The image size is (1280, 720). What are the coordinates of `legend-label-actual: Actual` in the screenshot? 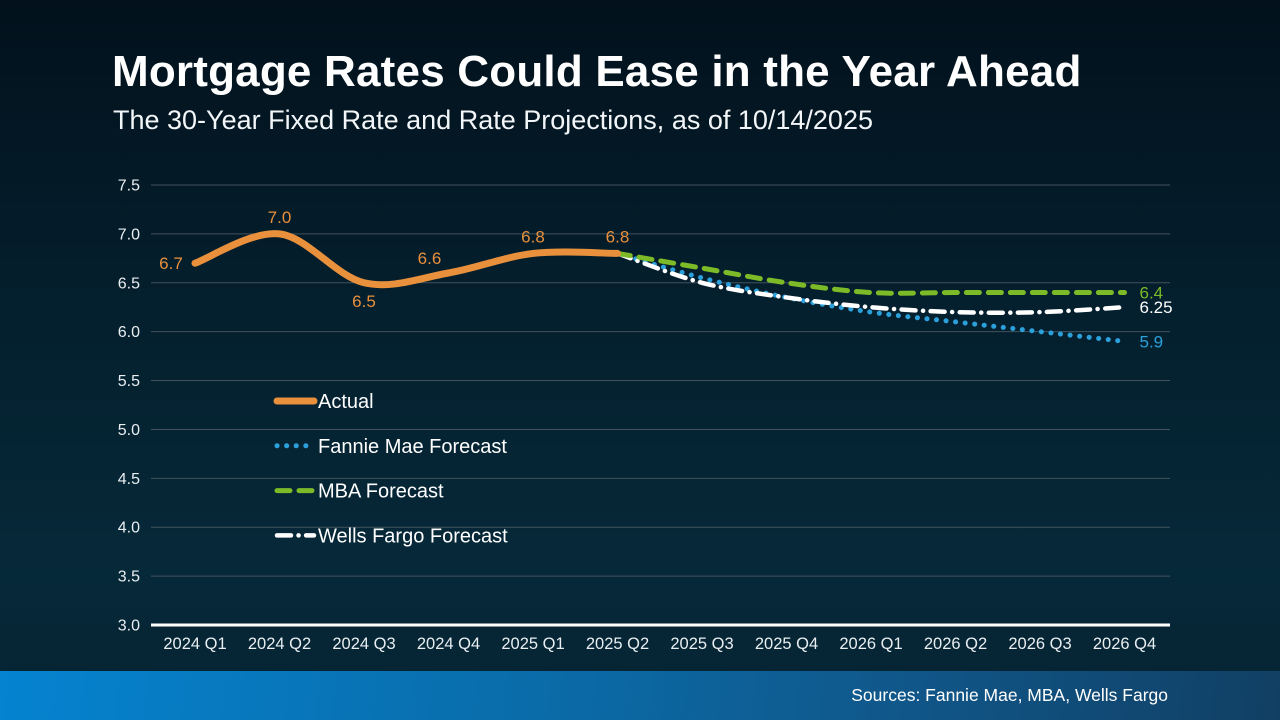 It's located at (346, 402).